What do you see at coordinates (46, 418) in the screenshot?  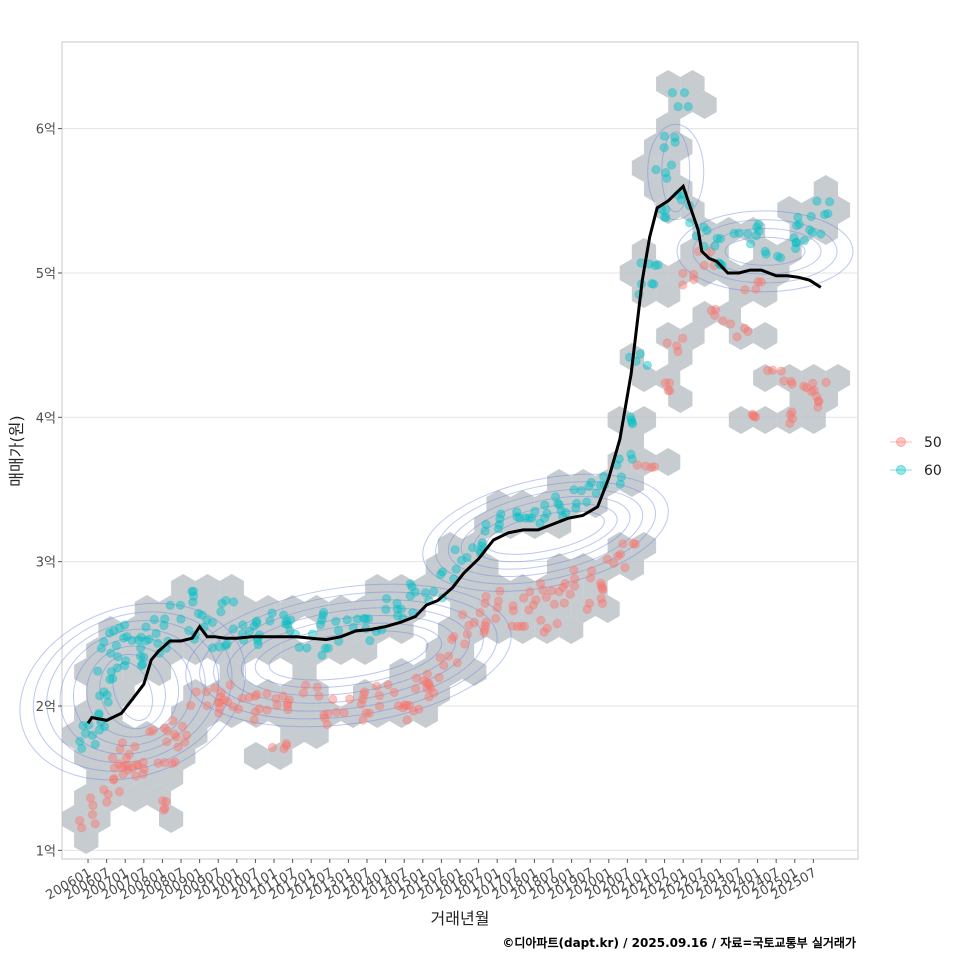 I see `y-tick-label-3: 4억` at bounding box center [46, 418].